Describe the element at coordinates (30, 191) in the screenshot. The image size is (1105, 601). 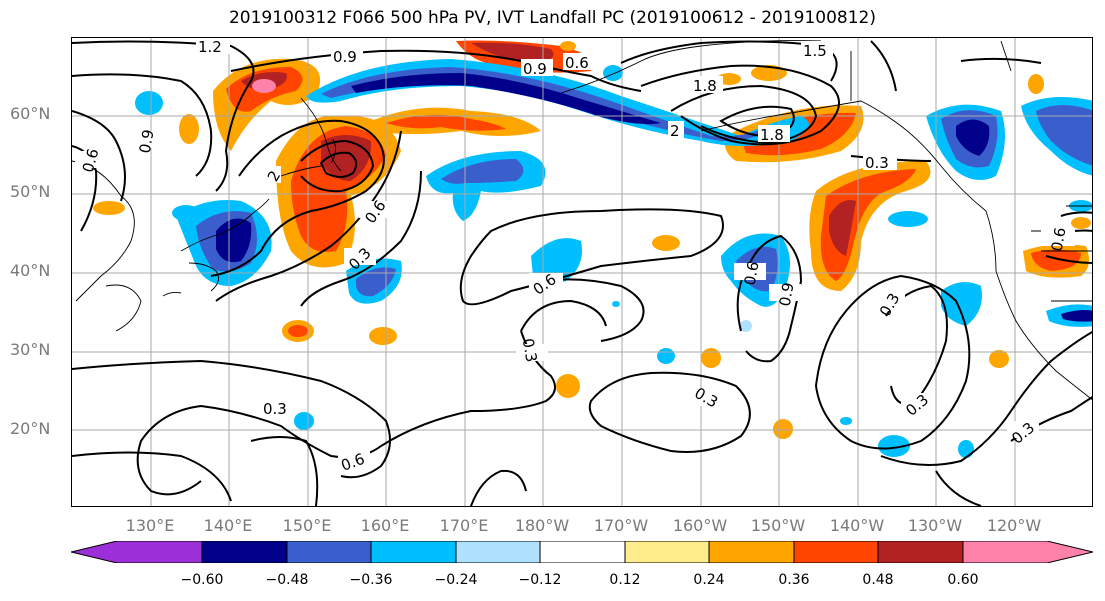
I see `lat-label-50n: 50°N` at that location.